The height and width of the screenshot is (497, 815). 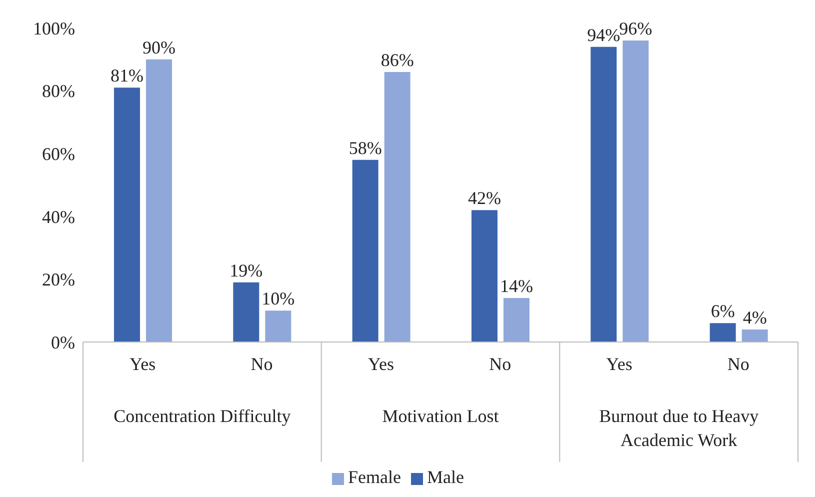 I want to click on data-label: 6%, so click(x=722, y=311).